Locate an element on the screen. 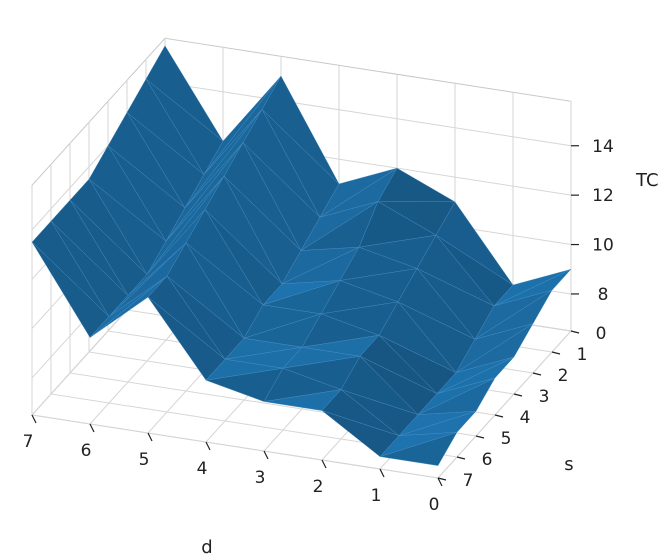 The height and width of the screenshot is (559, 667). y-tick-label: 1 is located at coordinates (582, 355).